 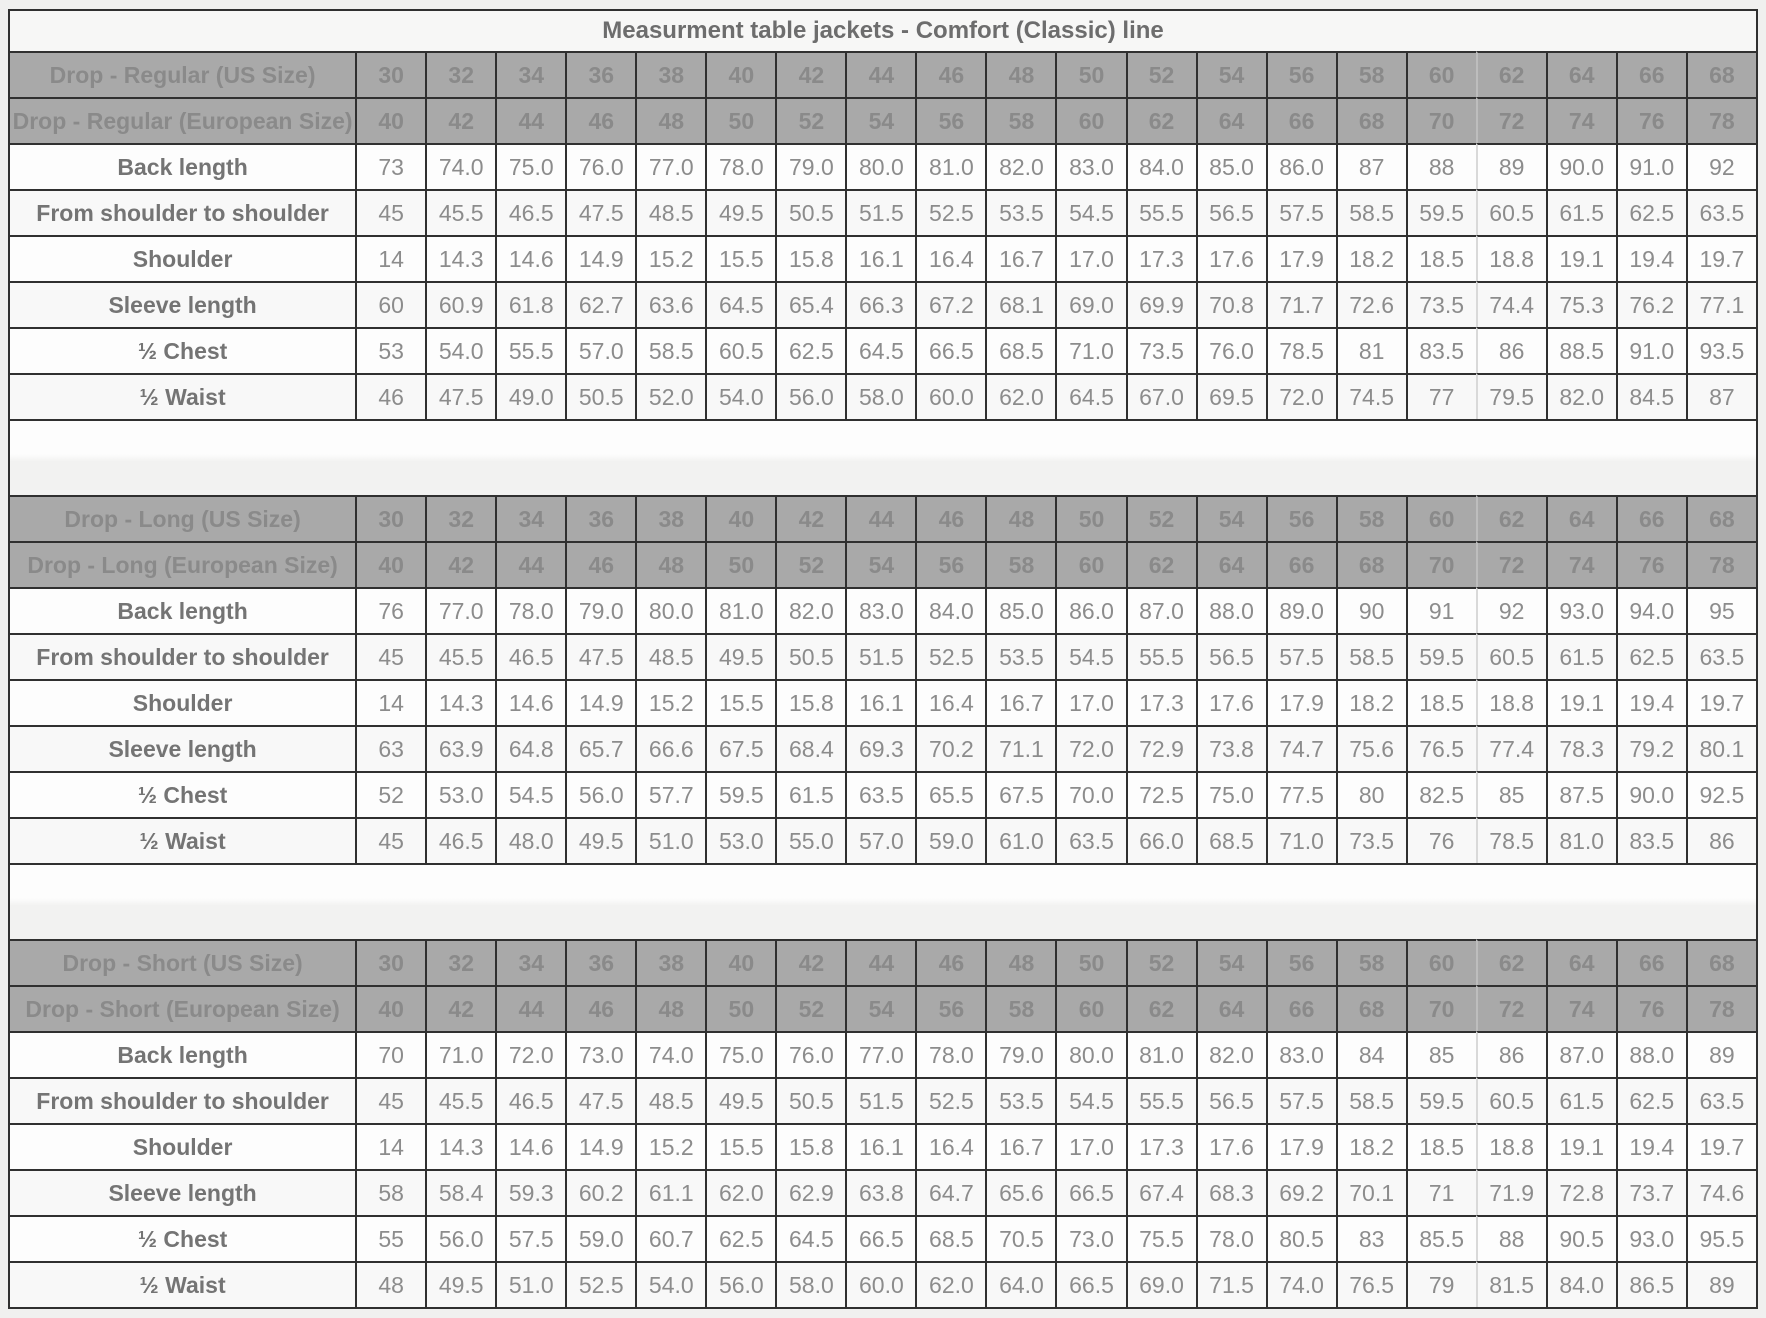 I want to click on value-cell: 56.5, so click(x=1230, y=1100).